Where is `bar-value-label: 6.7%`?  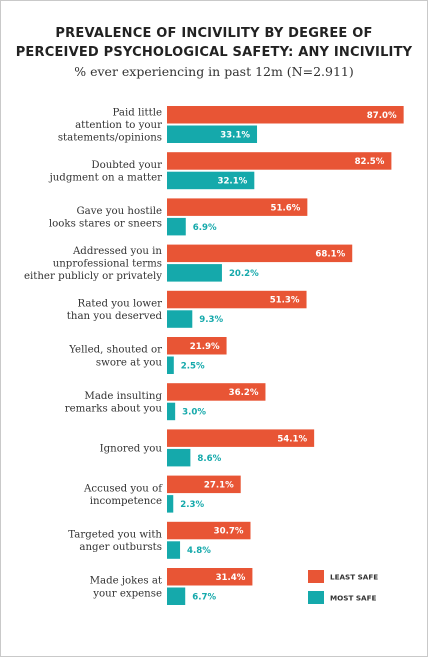 bar-value-label: 6.7% is located at coordinates (204, 597).